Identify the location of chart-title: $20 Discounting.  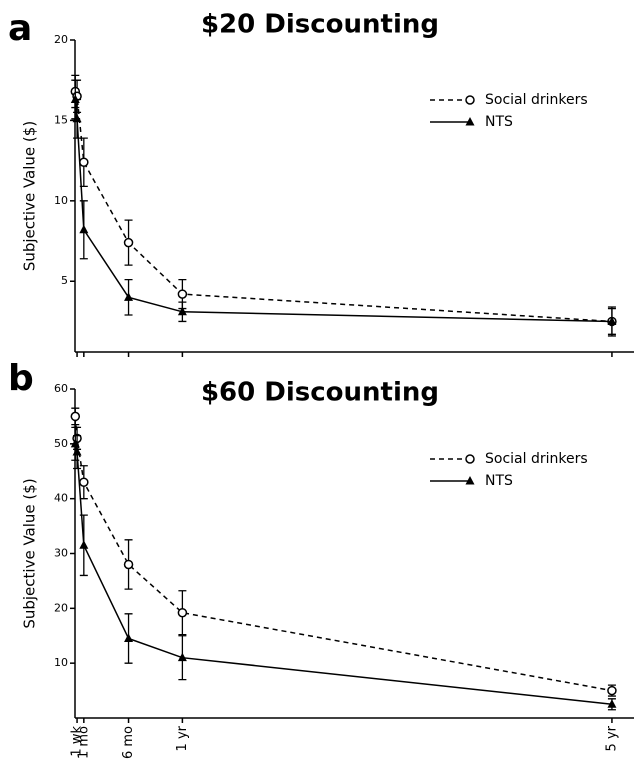
(320, 25).